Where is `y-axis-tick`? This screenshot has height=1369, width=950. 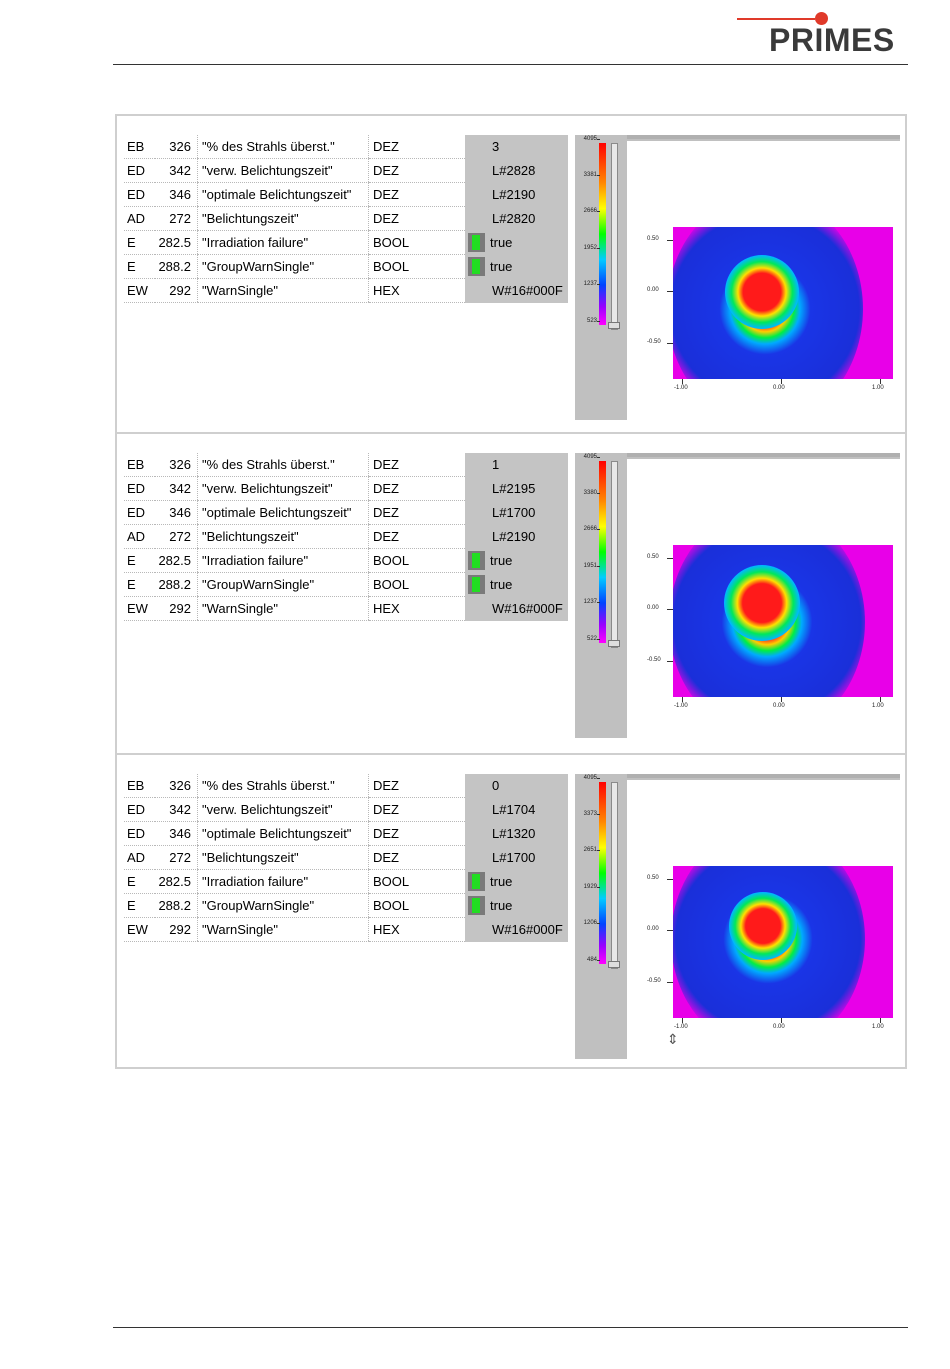 y-axis-tick is located at coordinates (670, 661).